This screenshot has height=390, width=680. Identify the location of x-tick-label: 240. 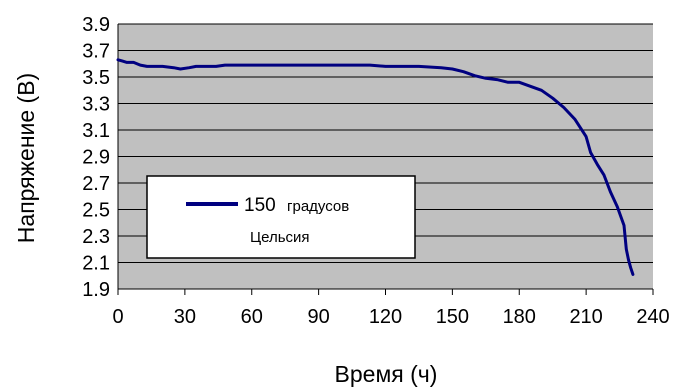
(652, 317).